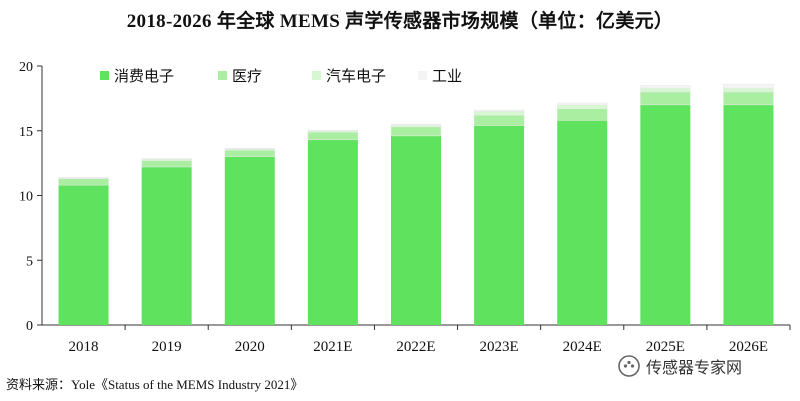 This screenshot has width=800, height=401. Describe the element at coordinates (694, 367) in the screenshot. I see `watermark-text: 传感器专家网` at that location.